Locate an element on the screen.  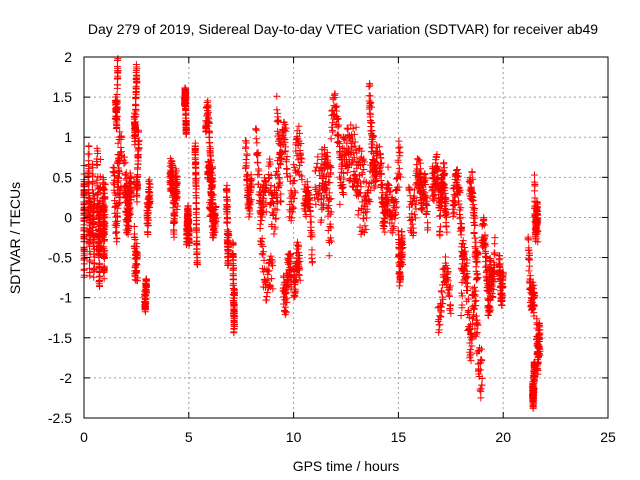
y-tick-label: -1 is located at coordinates (66, 298).